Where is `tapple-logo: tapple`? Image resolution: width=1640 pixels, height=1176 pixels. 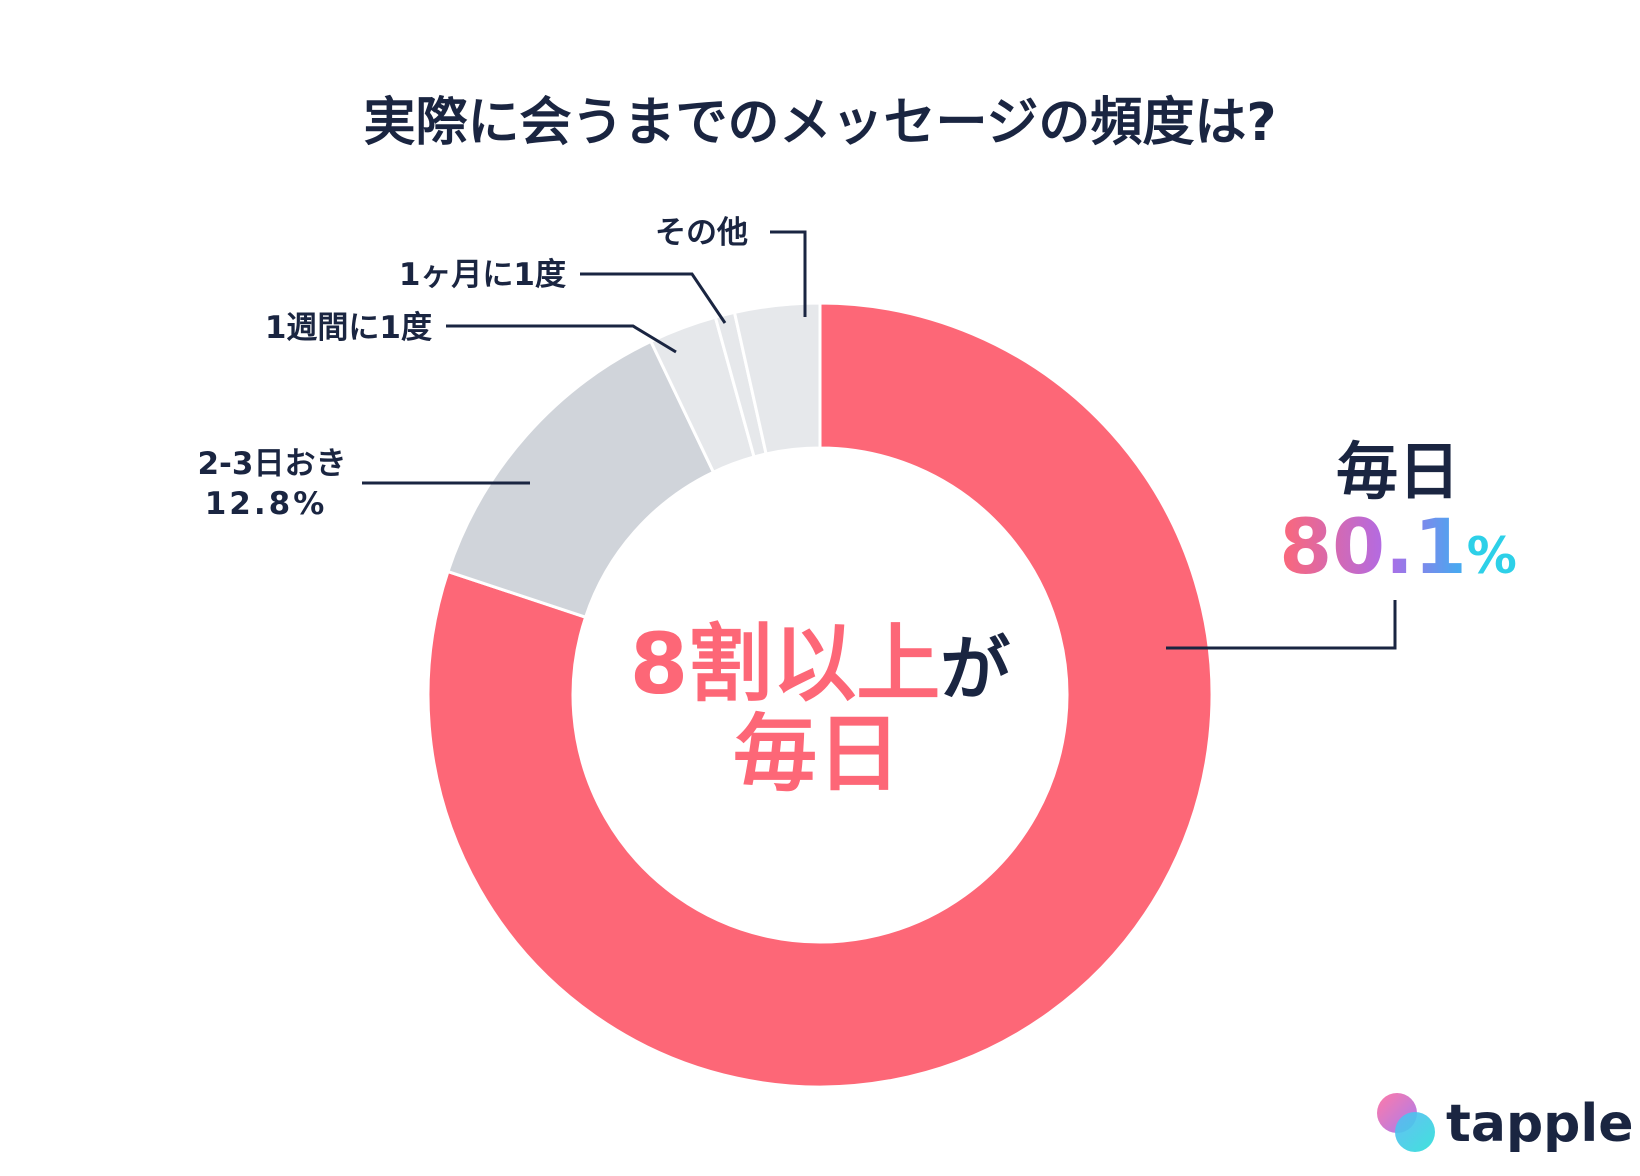
tapple-logo: tapple is located at coordinates (1505, 1123).